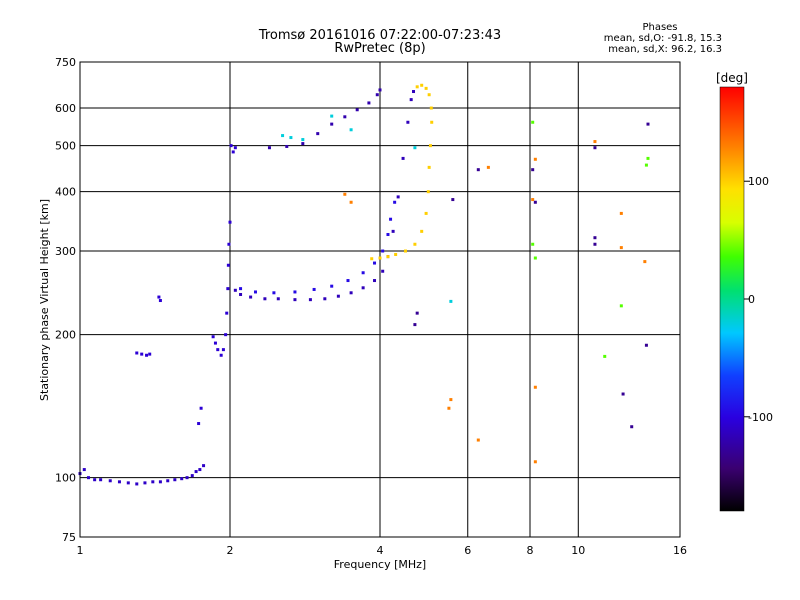 This screenshot has width=800, height=600. What do you see at coordinates (44, 300) in the screenshot?
I see `y-axis-label: Stationary phase Virtual Height [km]` at bounding box center [44, 300].